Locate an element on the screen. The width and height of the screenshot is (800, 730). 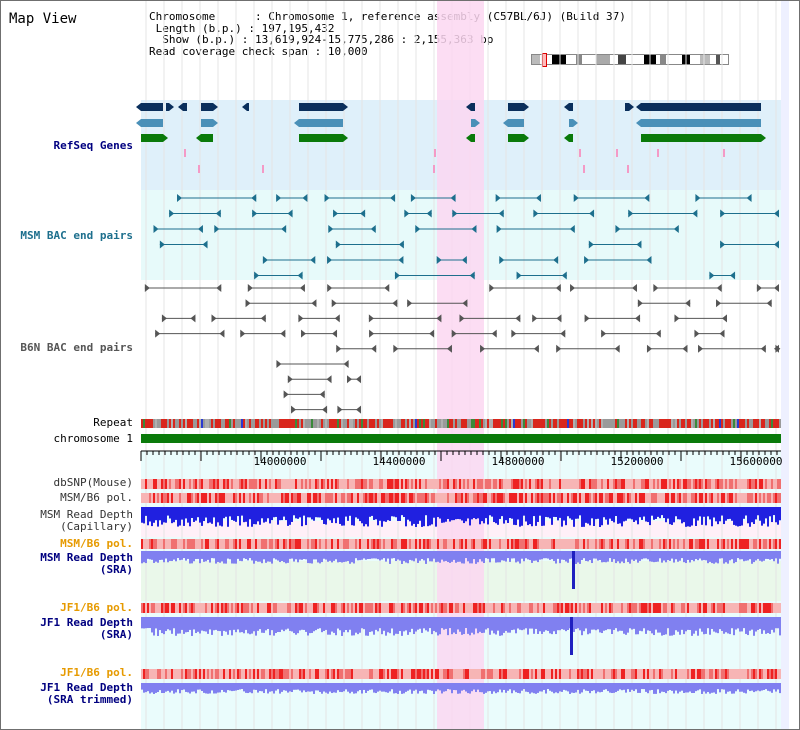
track-label-dbsnp: dbSNP(Mouse) is located at coordinates (93, 482).